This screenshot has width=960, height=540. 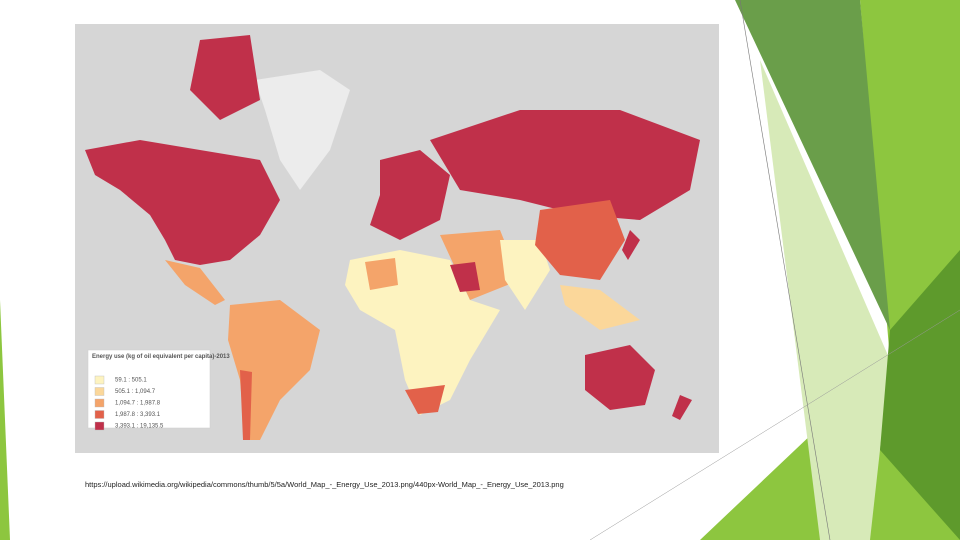 I want to click on legend-label: 3,393.1 : 19,135.5, so click(x=139, y=427).